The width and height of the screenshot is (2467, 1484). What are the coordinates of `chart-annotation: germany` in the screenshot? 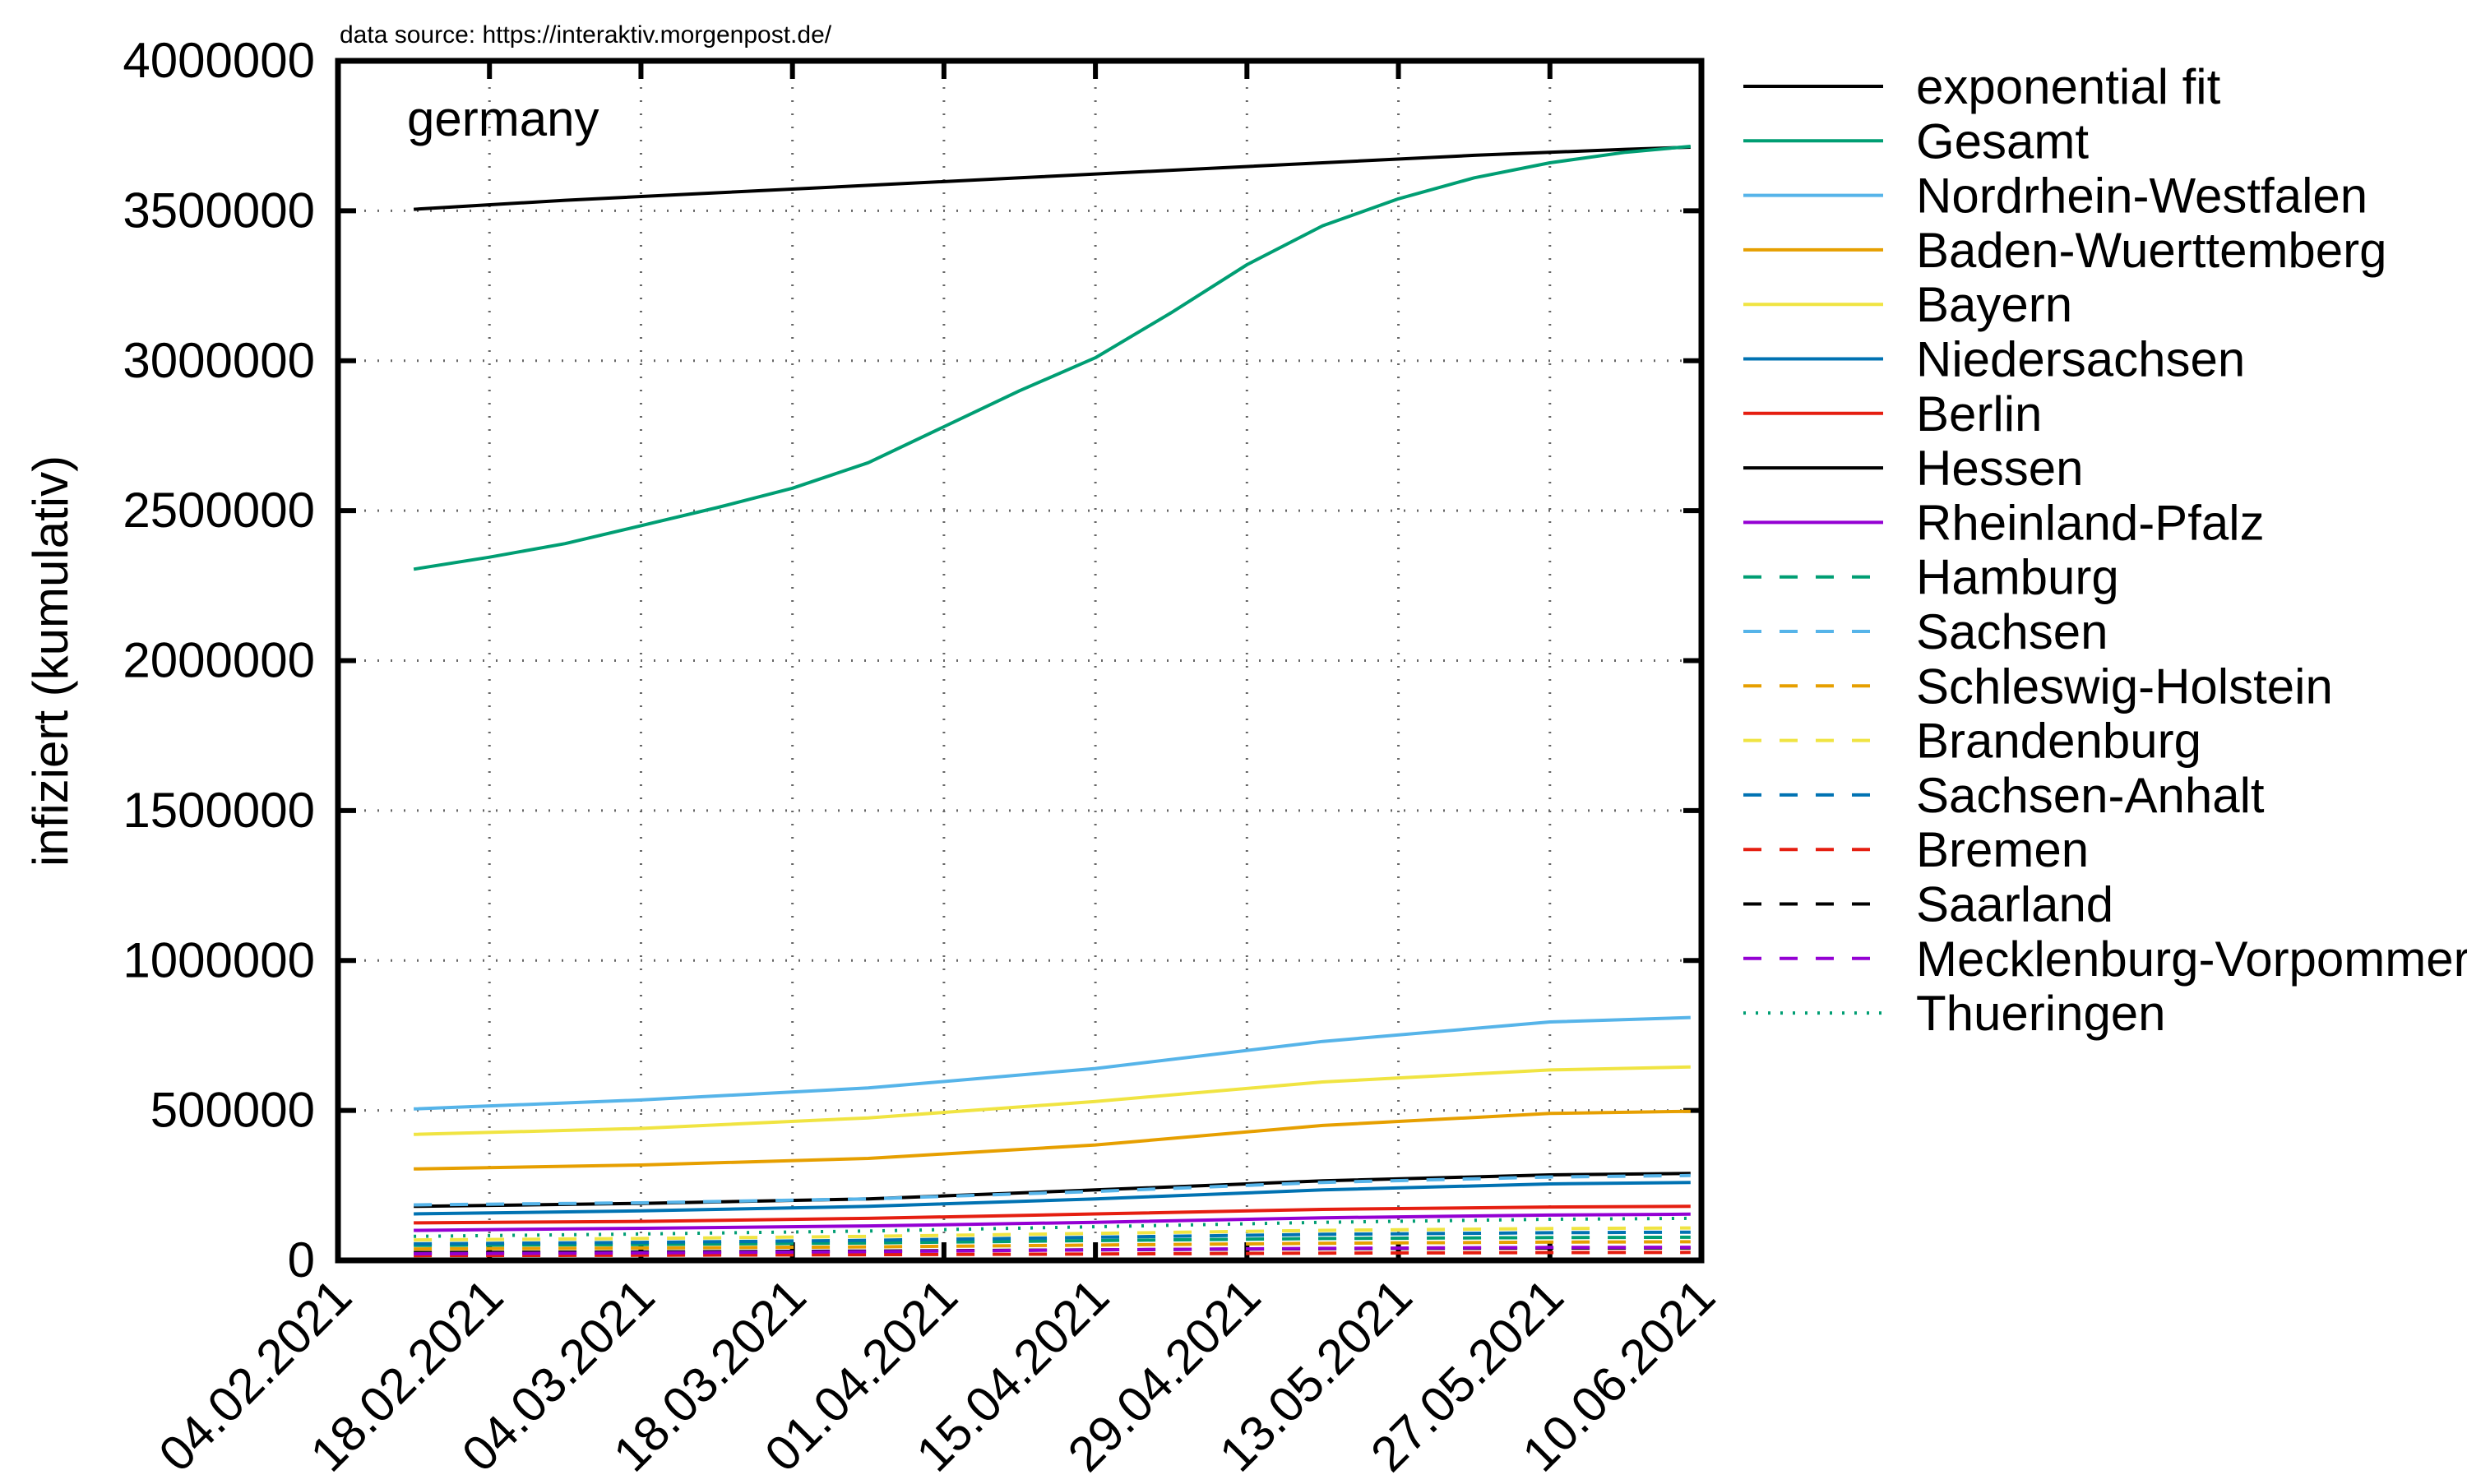 It's located at (503, 119).